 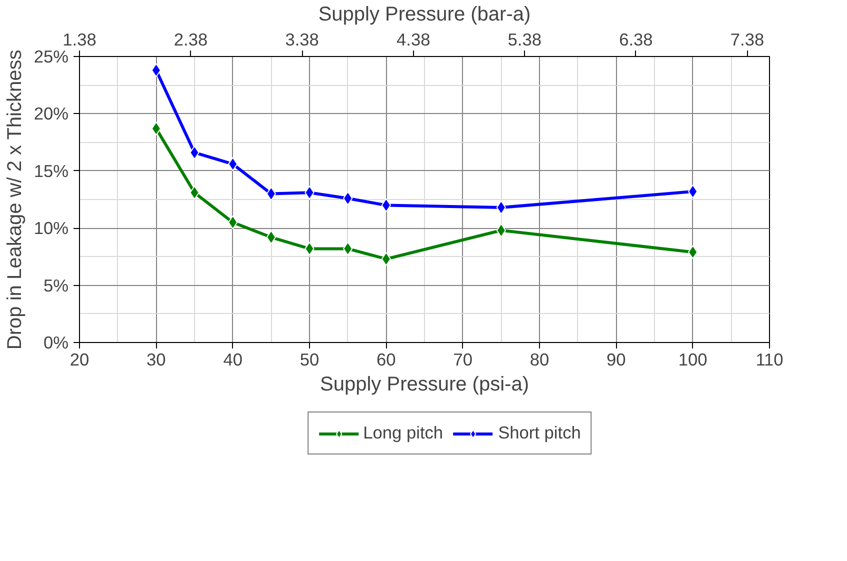 What do you see at coordinates (525, 40) in the screenshot?
I see `x2-tick-label: 5.38` at bounding box center [525, 40].